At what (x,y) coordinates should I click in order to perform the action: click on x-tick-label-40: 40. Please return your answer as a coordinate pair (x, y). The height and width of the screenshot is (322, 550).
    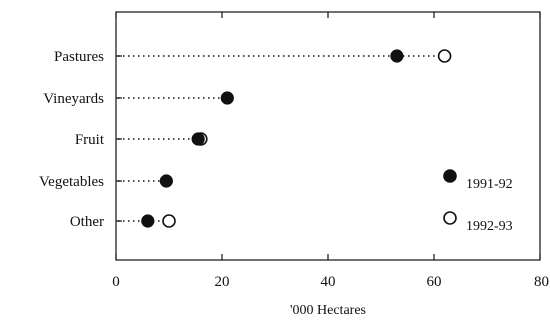
    Looking at the image, I should click on (328, 282).